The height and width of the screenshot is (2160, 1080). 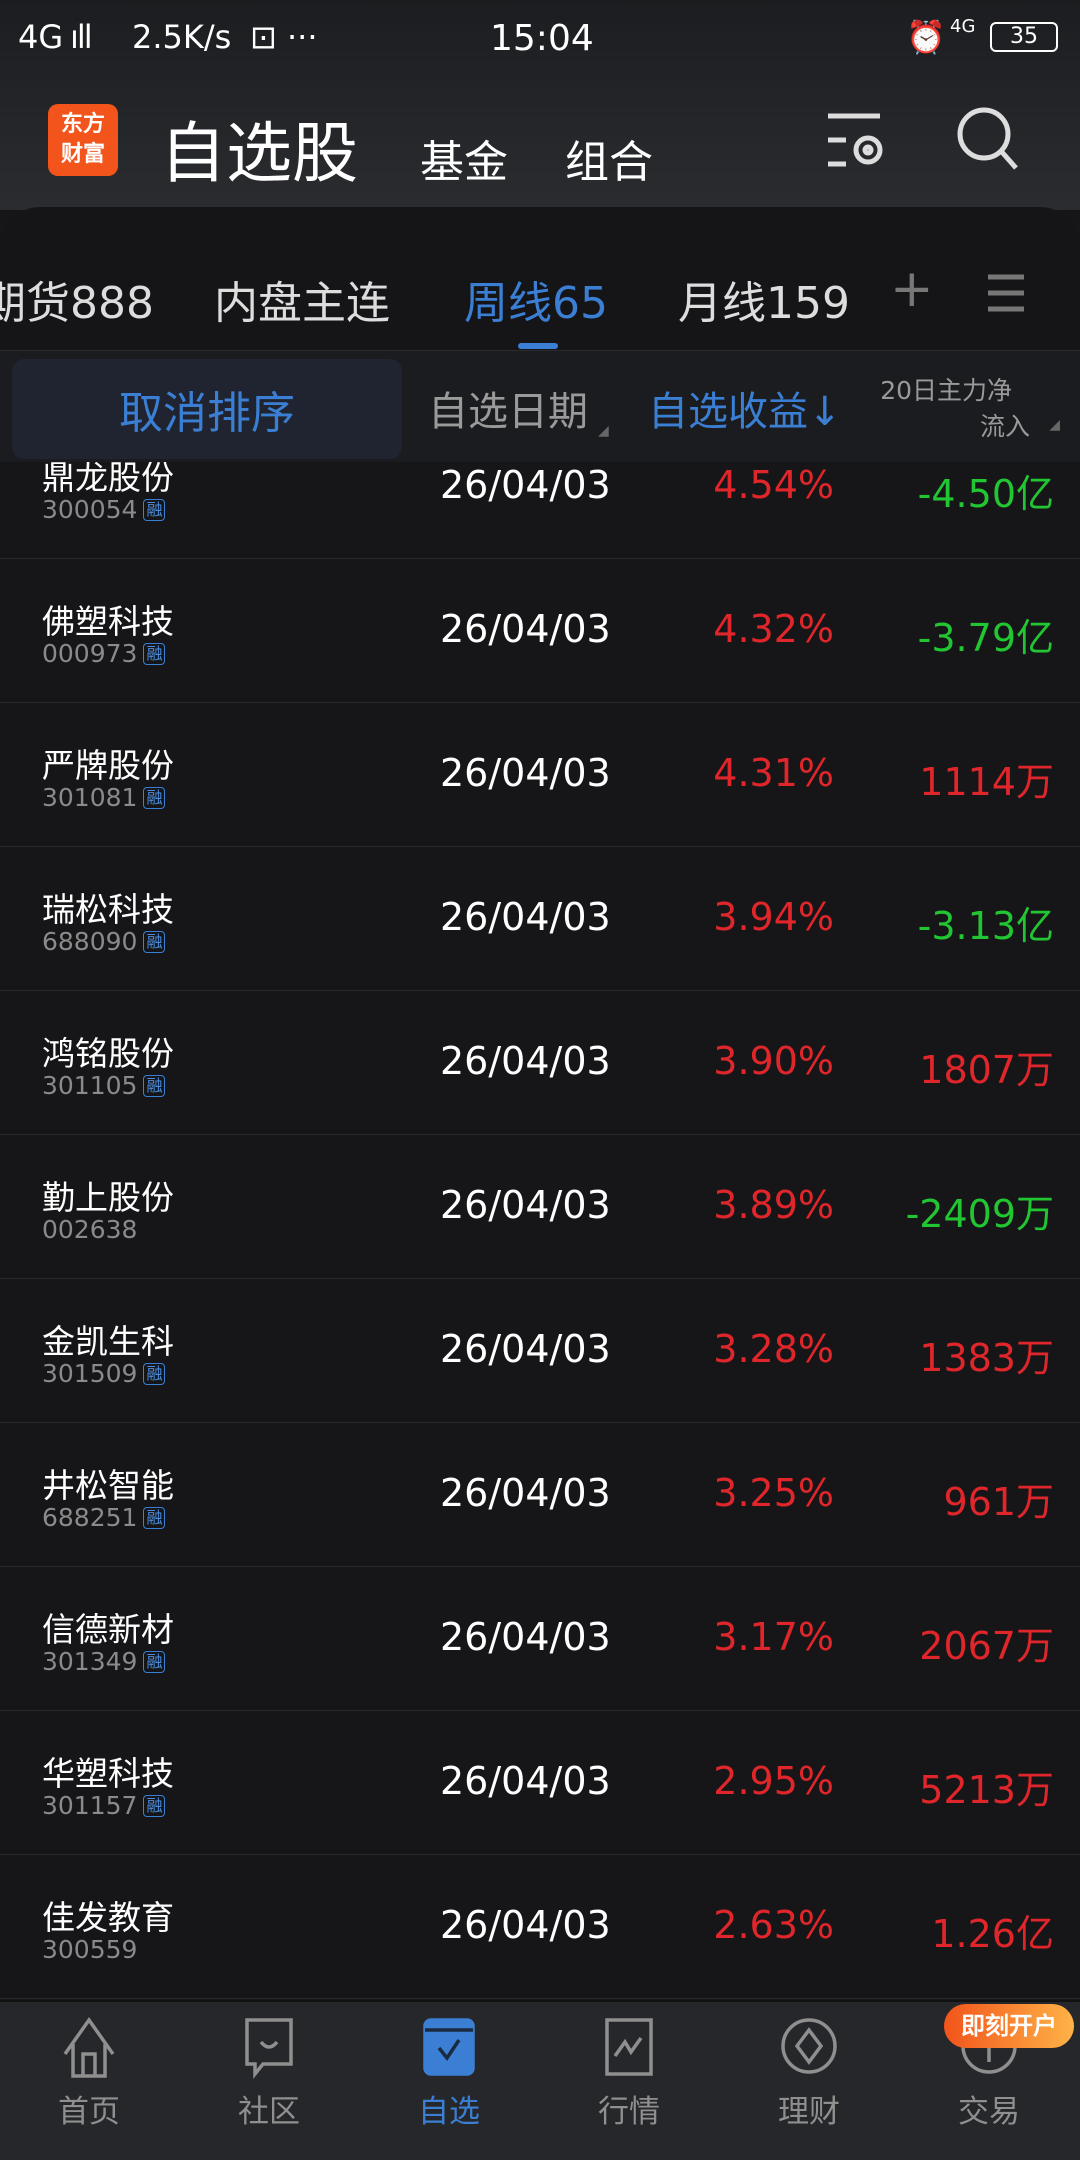 What do you see at coordinates (464, 162) in the screenshot?
I see `tab-fund: 基金` at bounding box center [464, 162].